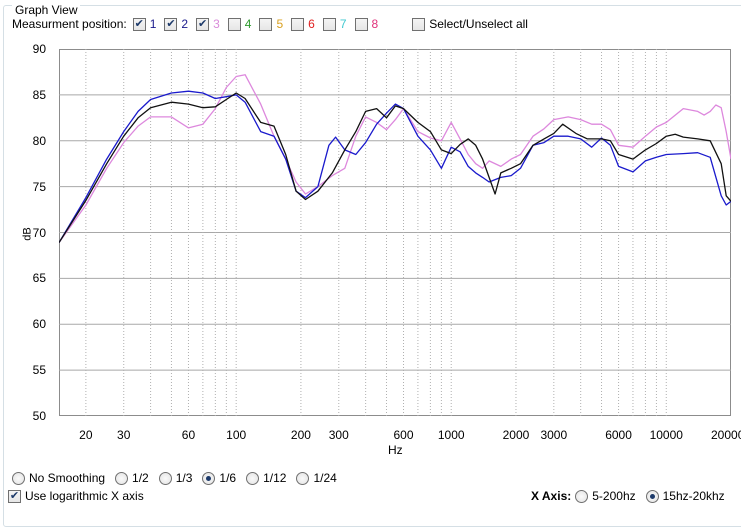 The width and height of the screenshot is (741, 527). Describe the element at coordinates (39, 416) in the screenshot. I see `y-tick-label: 50` at that location.